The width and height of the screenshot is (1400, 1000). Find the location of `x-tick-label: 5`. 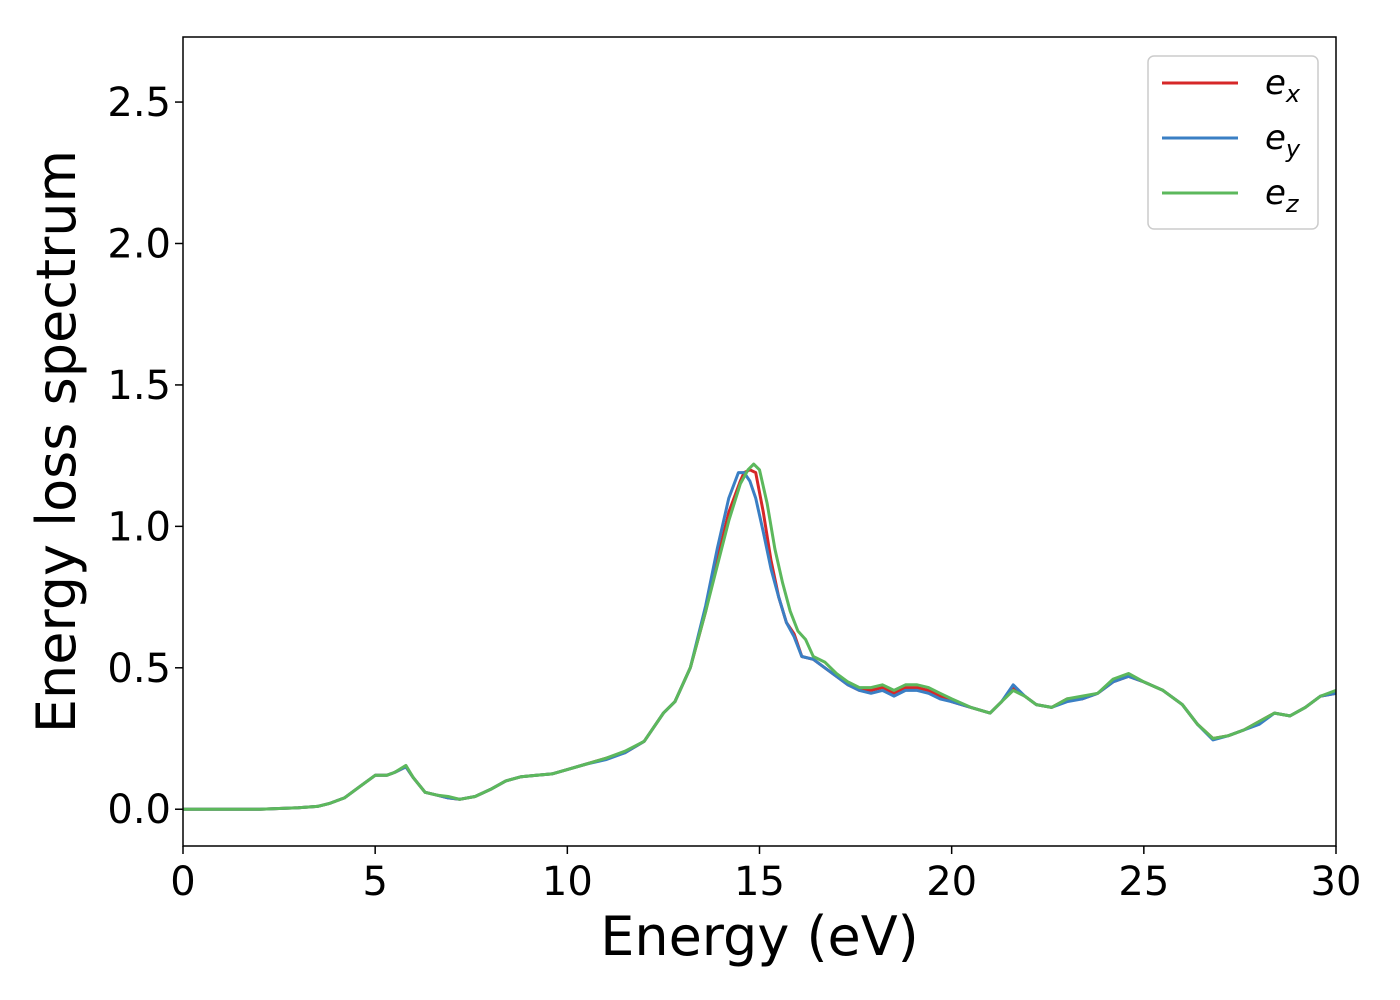

x-tick-label: 5 is located at coordinates (374, 882).